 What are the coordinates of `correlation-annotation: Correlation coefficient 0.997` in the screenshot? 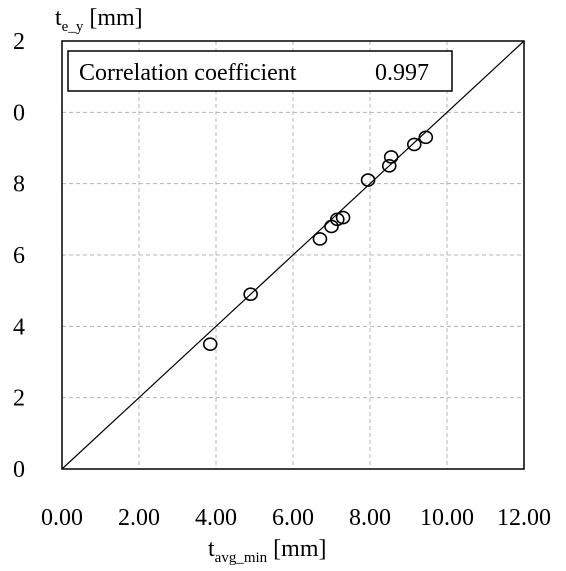 It's located at (260, 71).